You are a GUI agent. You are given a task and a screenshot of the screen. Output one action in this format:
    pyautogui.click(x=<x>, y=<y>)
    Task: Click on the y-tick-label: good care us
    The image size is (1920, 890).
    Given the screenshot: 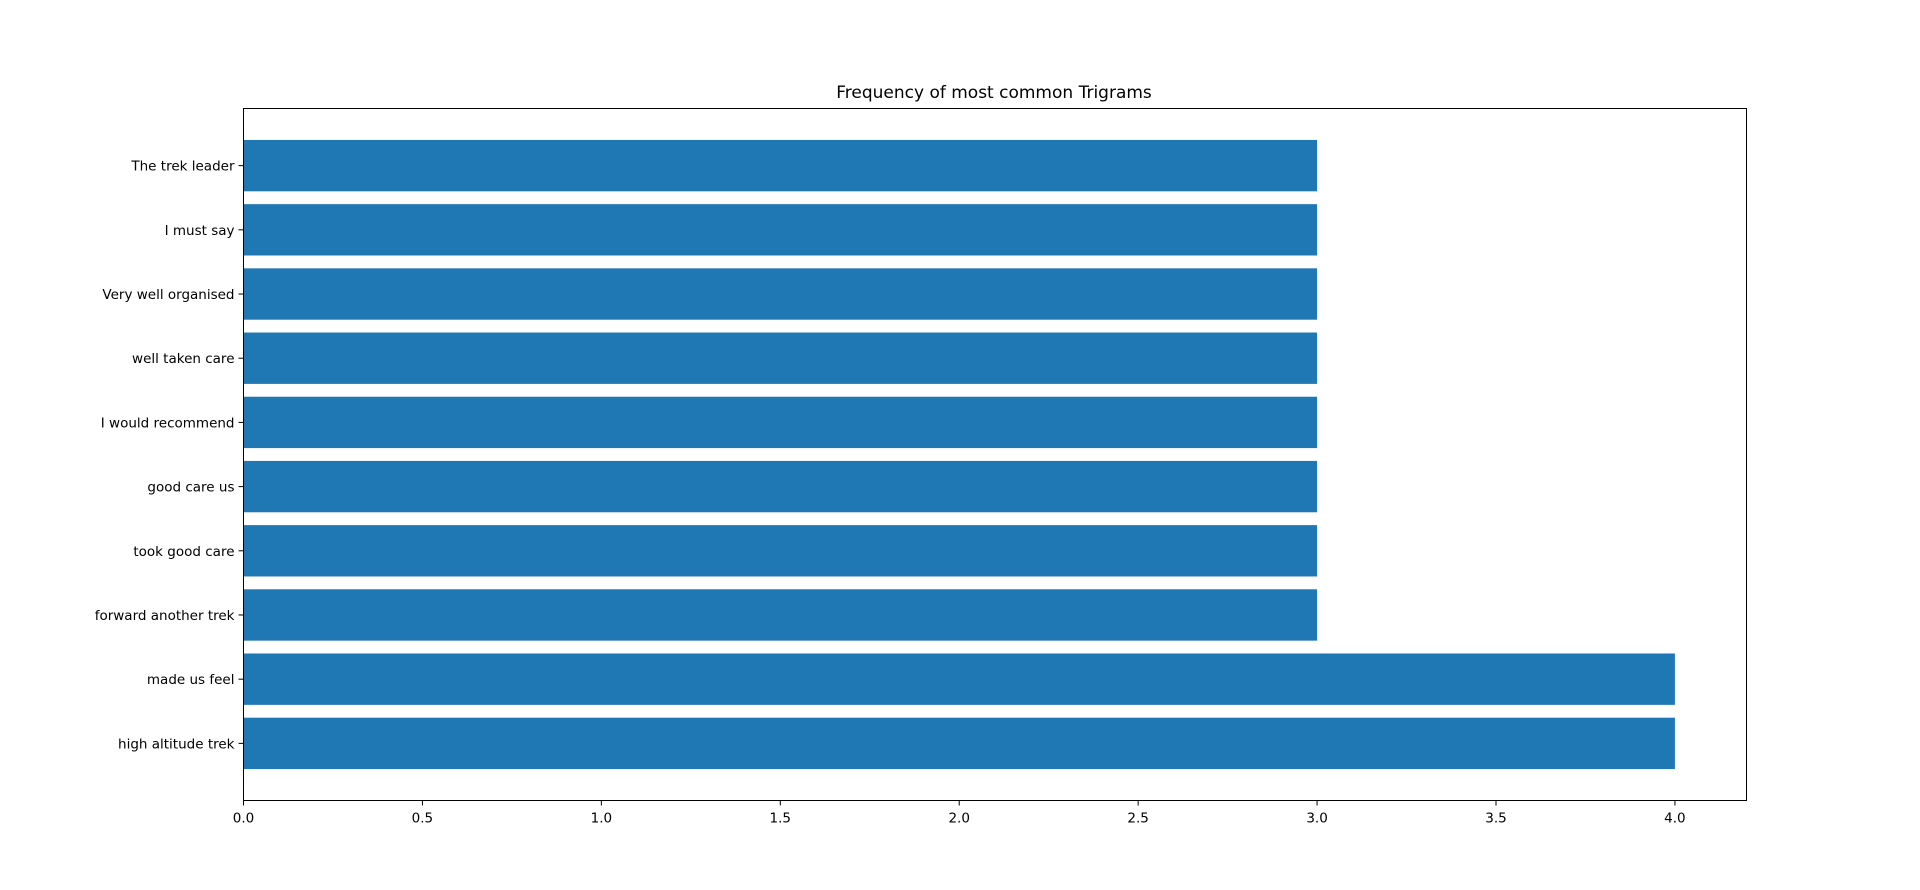 What is the action you would take?
    pyautogui.click(x=190, y=488)
    